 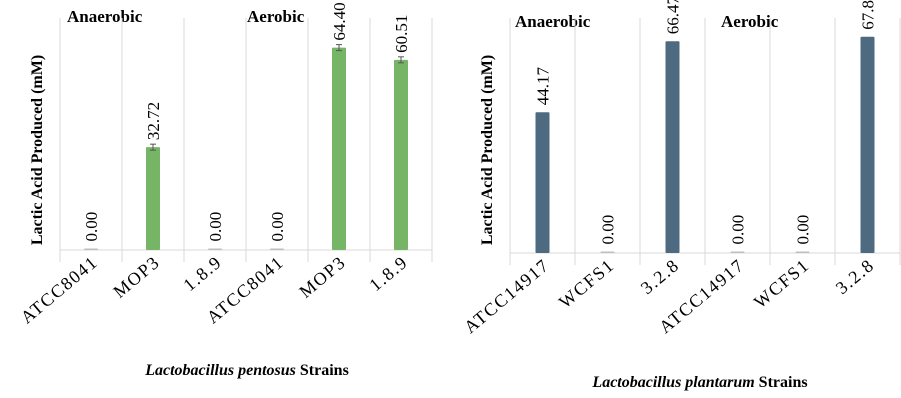 What do you see at coordinates (660, 276) in the screenshot?
I see `x-tick-label-right-2: 3.2.8` at bounding box center [660, 276].